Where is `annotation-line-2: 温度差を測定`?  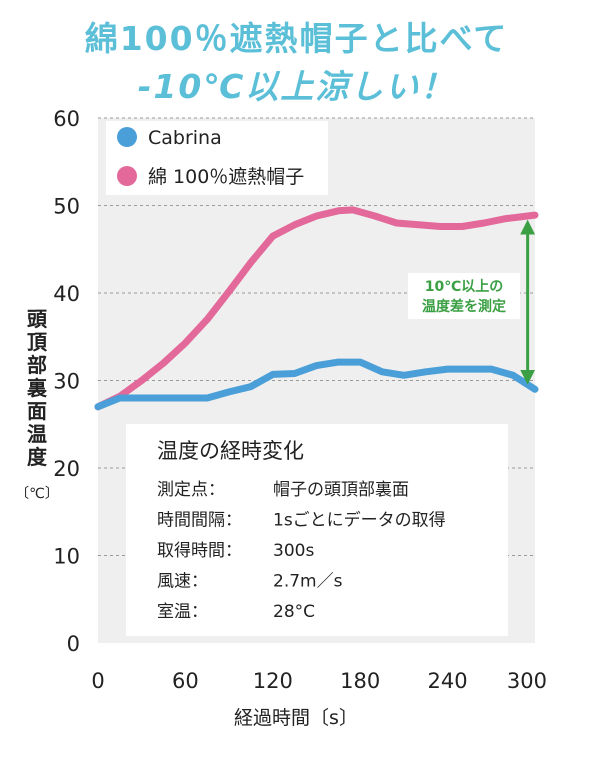
annotation-line-2: 温度差を測定 is located at coordinates (464, 306).